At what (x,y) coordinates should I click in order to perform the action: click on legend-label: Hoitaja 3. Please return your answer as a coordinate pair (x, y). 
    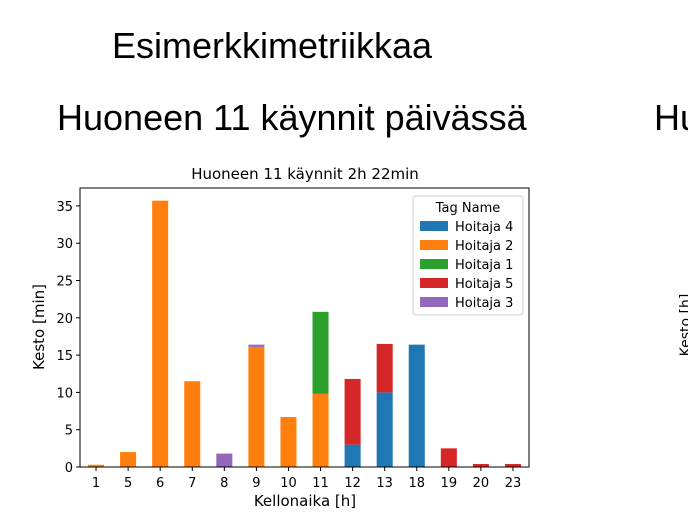
    Looking at the image, I should click on (484, 303).